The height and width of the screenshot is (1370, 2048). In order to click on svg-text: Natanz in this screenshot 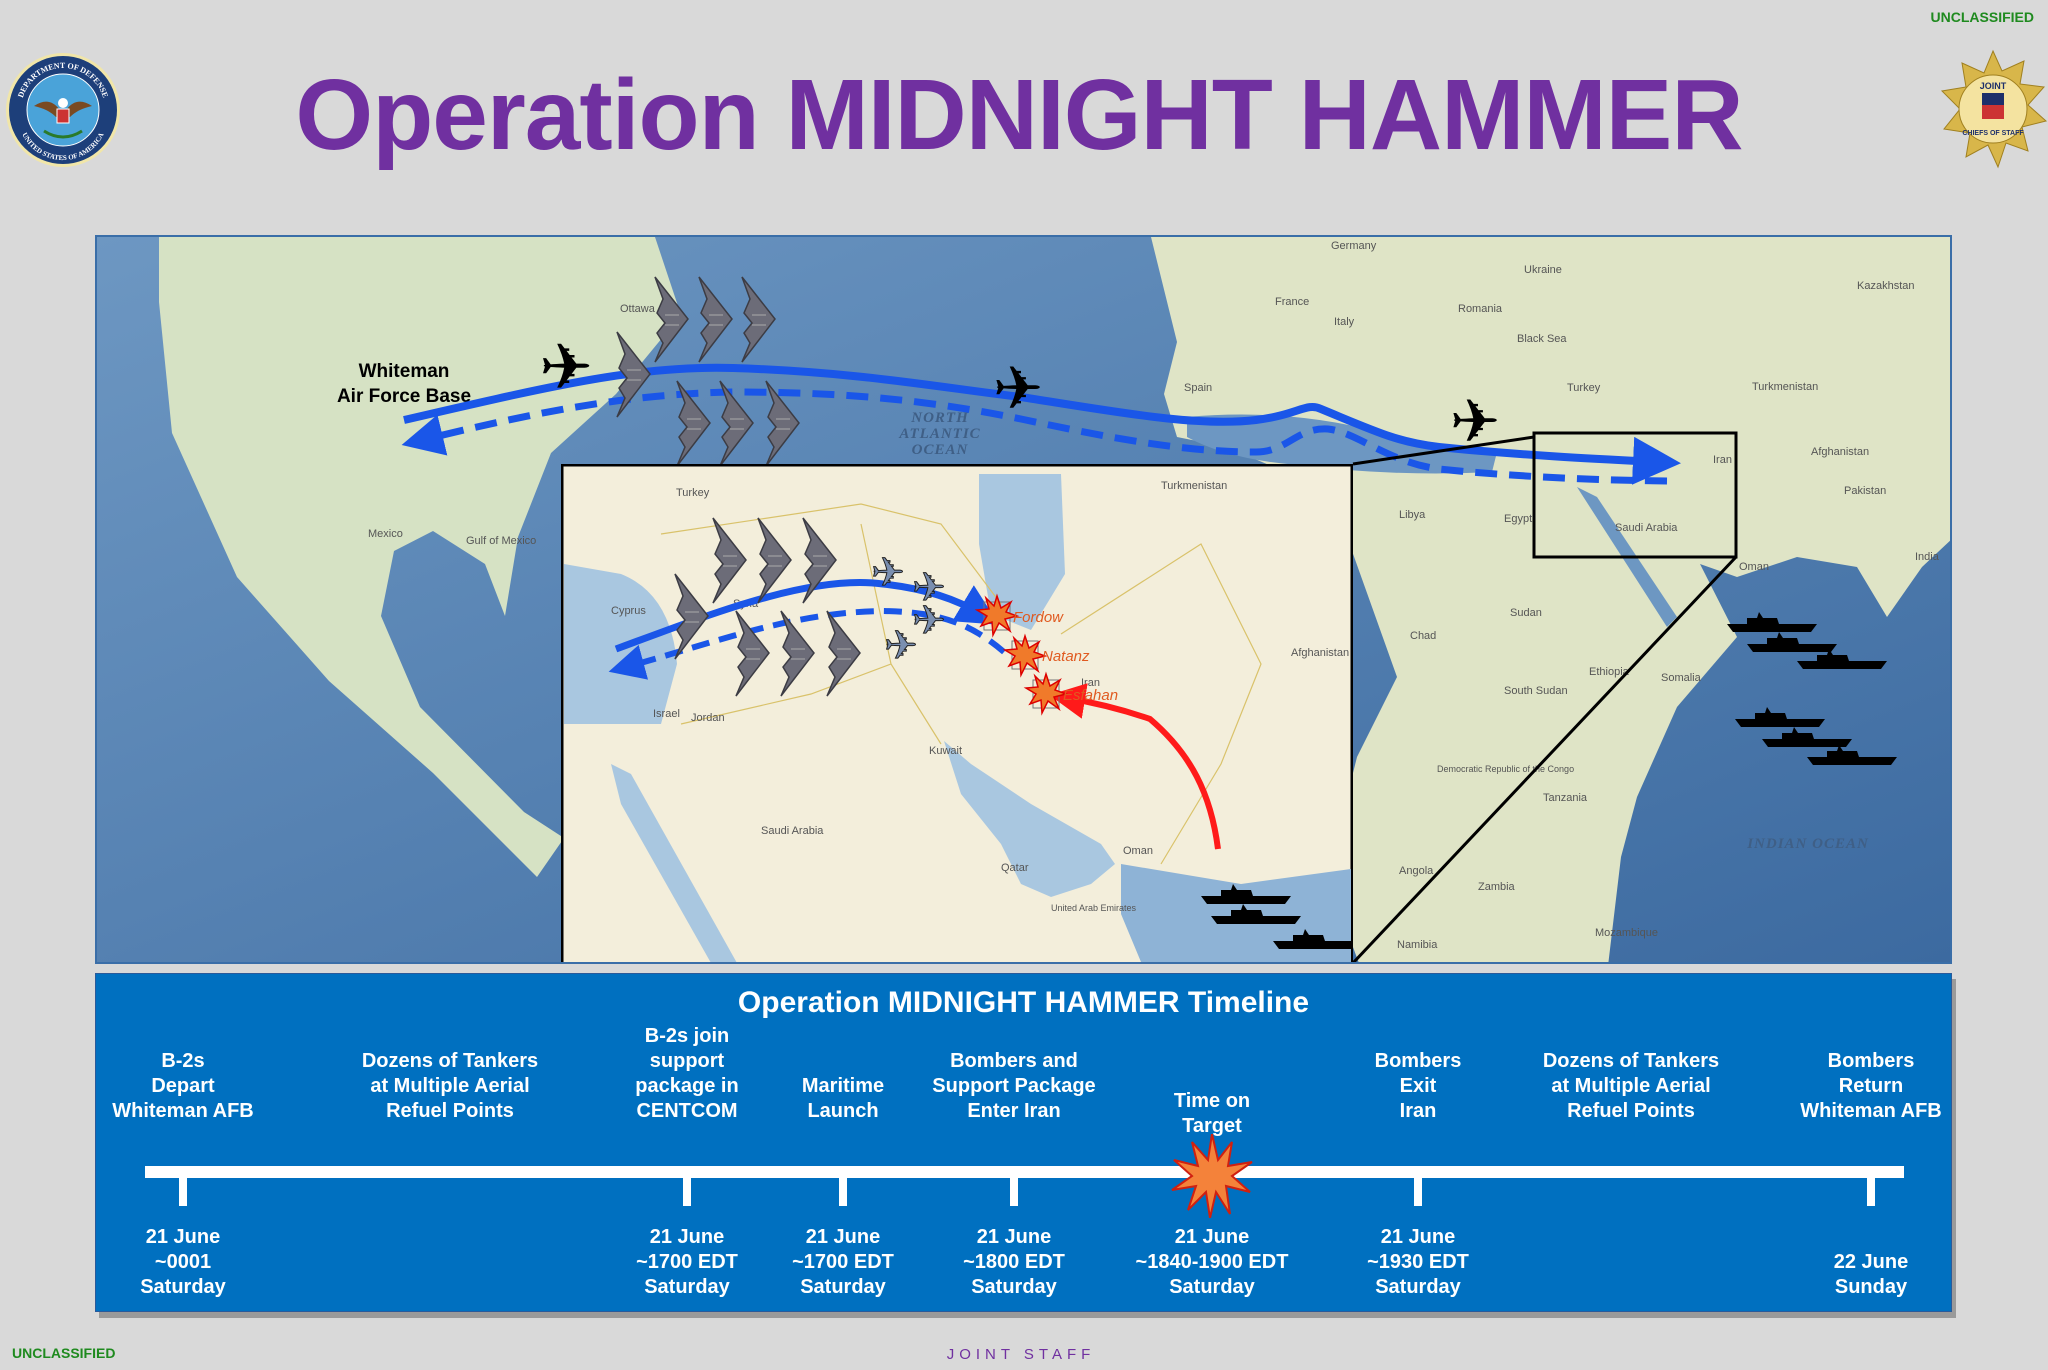, I will do `click(1066, 656)`.